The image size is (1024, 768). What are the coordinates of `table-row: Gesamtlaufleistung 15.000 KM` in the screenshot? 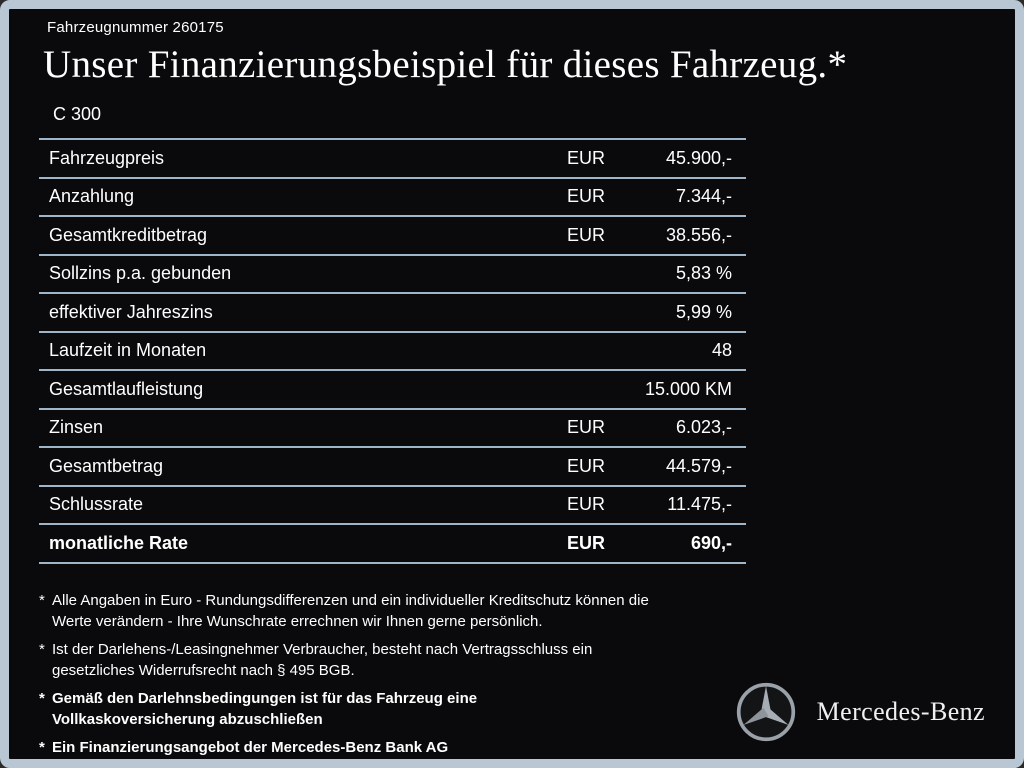 It's located at (392, 388).